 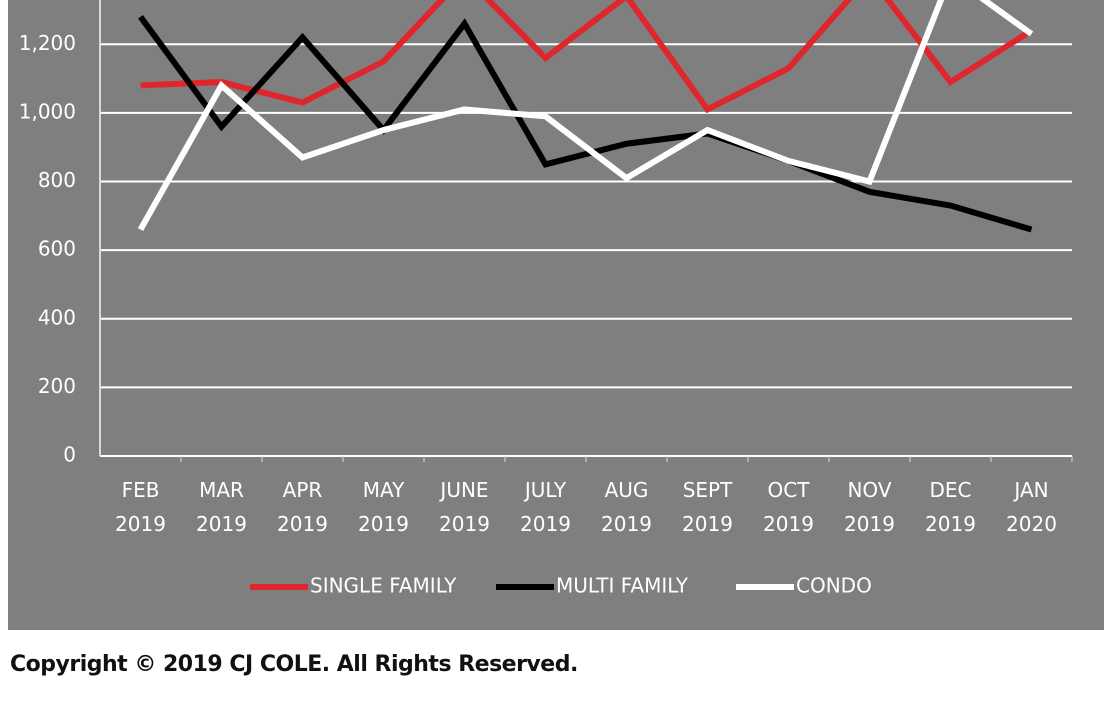 I want to click on x-tick-label: JUNE 2019, so click(x=464, y=507).